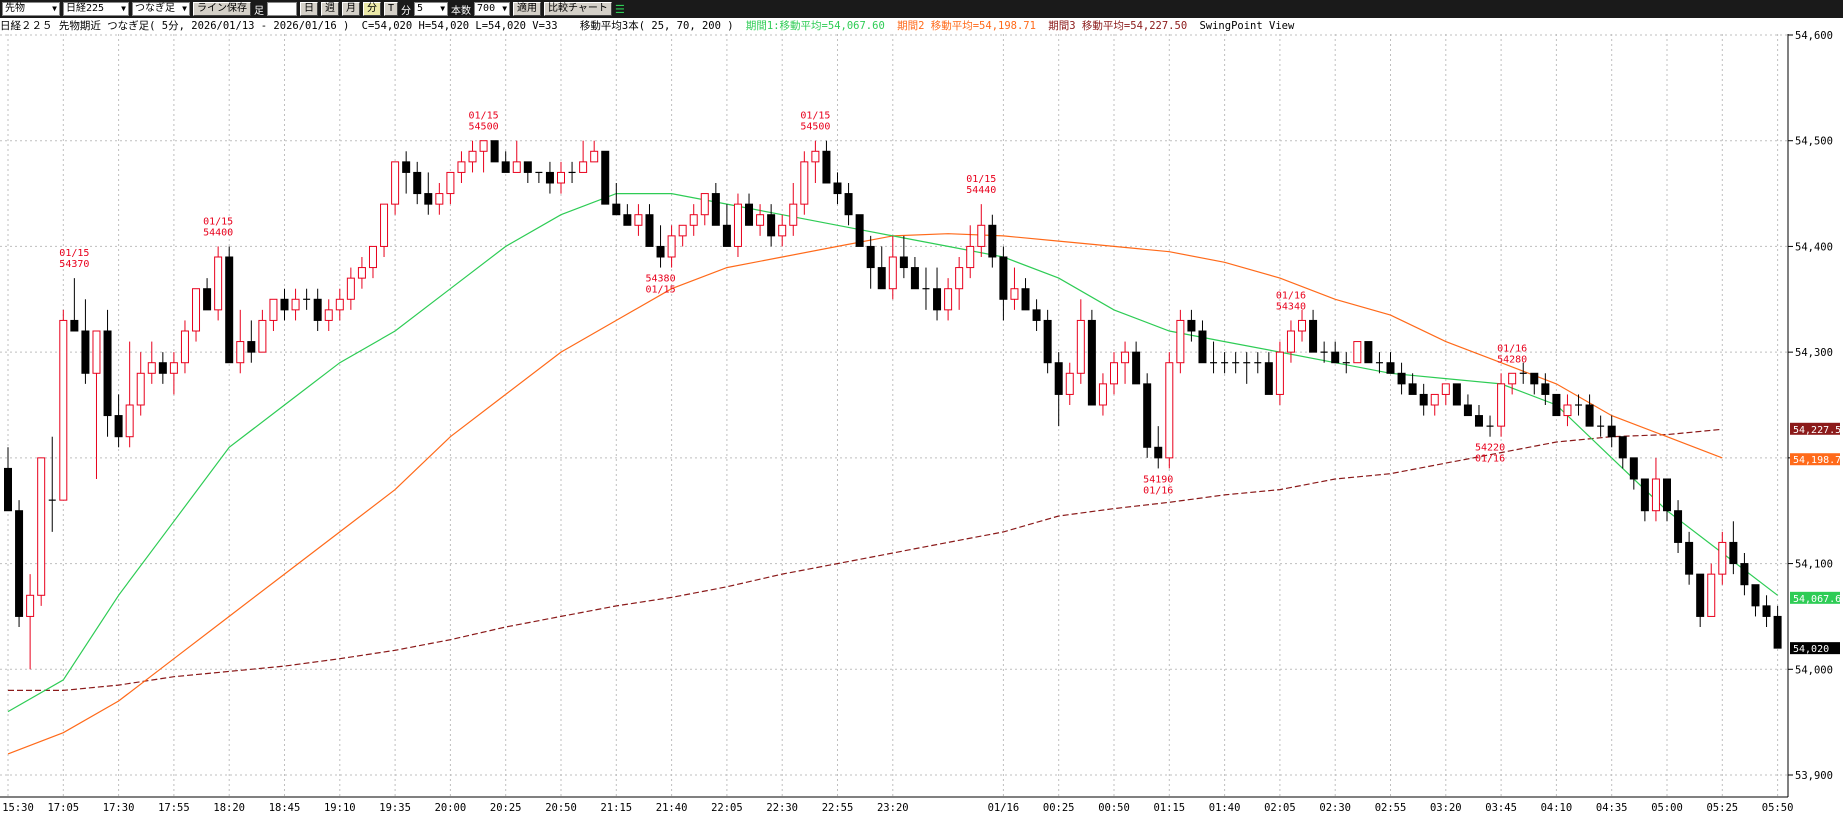 The width and height of the screenshot is (1843, 819). I want to click on market-select: 先物 ▼, so click(31, 9).